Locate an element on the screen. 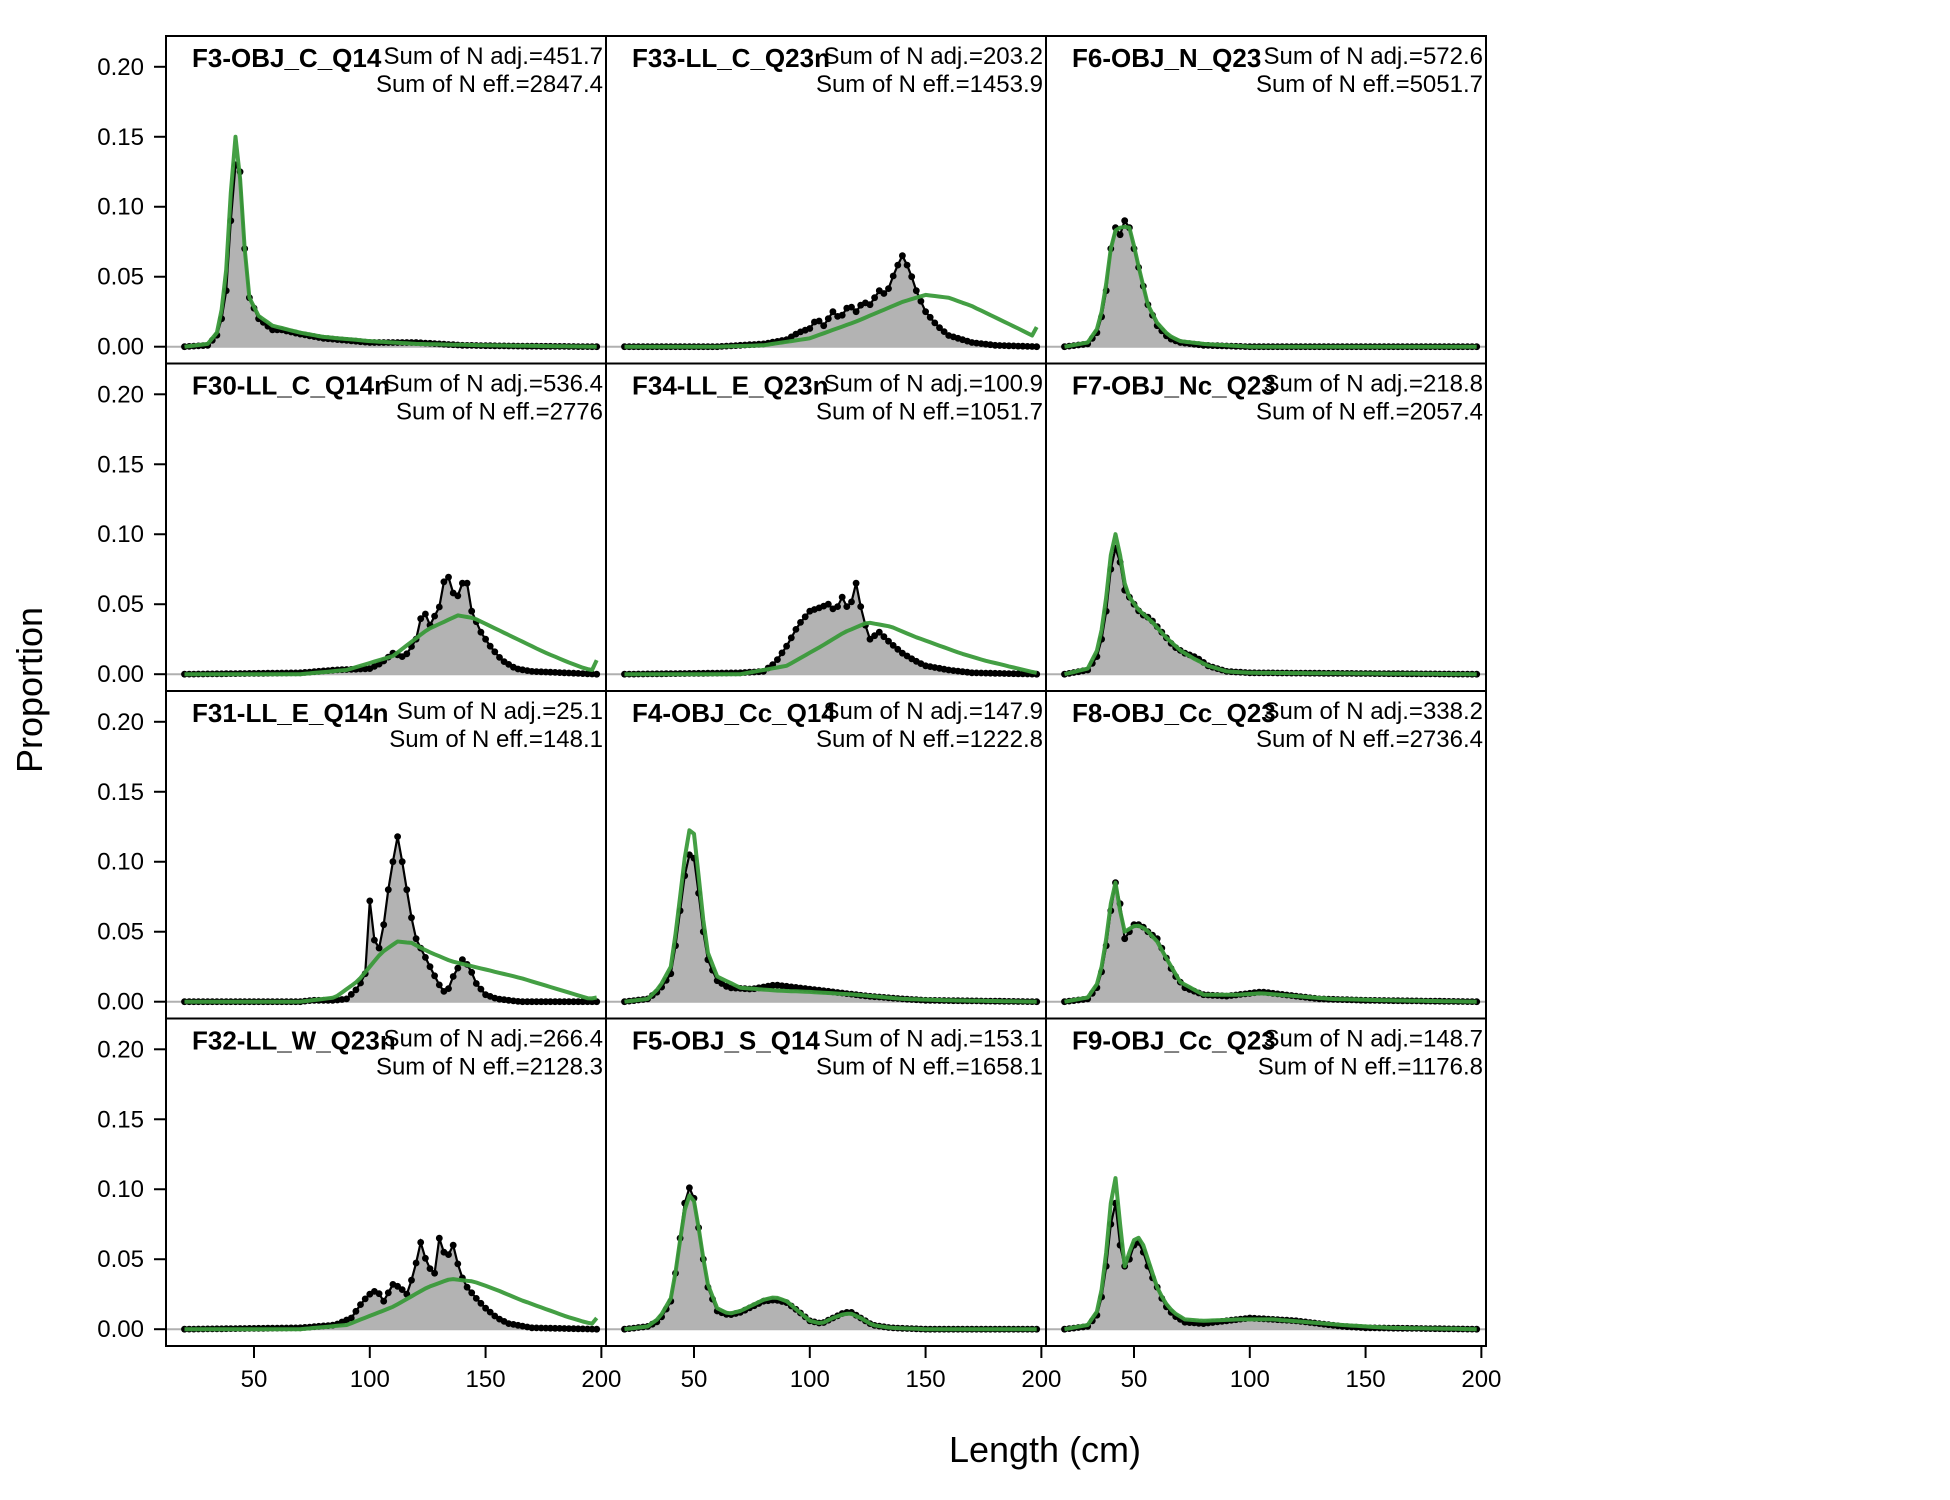 This screenshot has width=1950, height=1500. panel-title: F5-OBJ_S_Q14 is located at coordinates (726, 1041).